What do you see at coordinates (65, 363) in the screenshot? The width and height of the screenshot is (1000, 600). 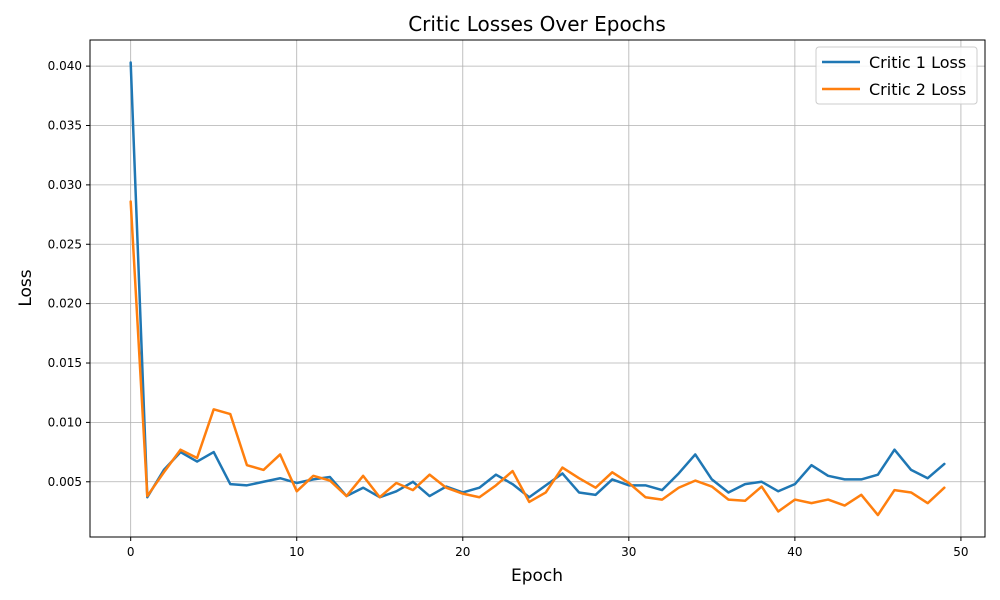 I see `y-tick-label: 0.015` at bounding box center [65, 363].